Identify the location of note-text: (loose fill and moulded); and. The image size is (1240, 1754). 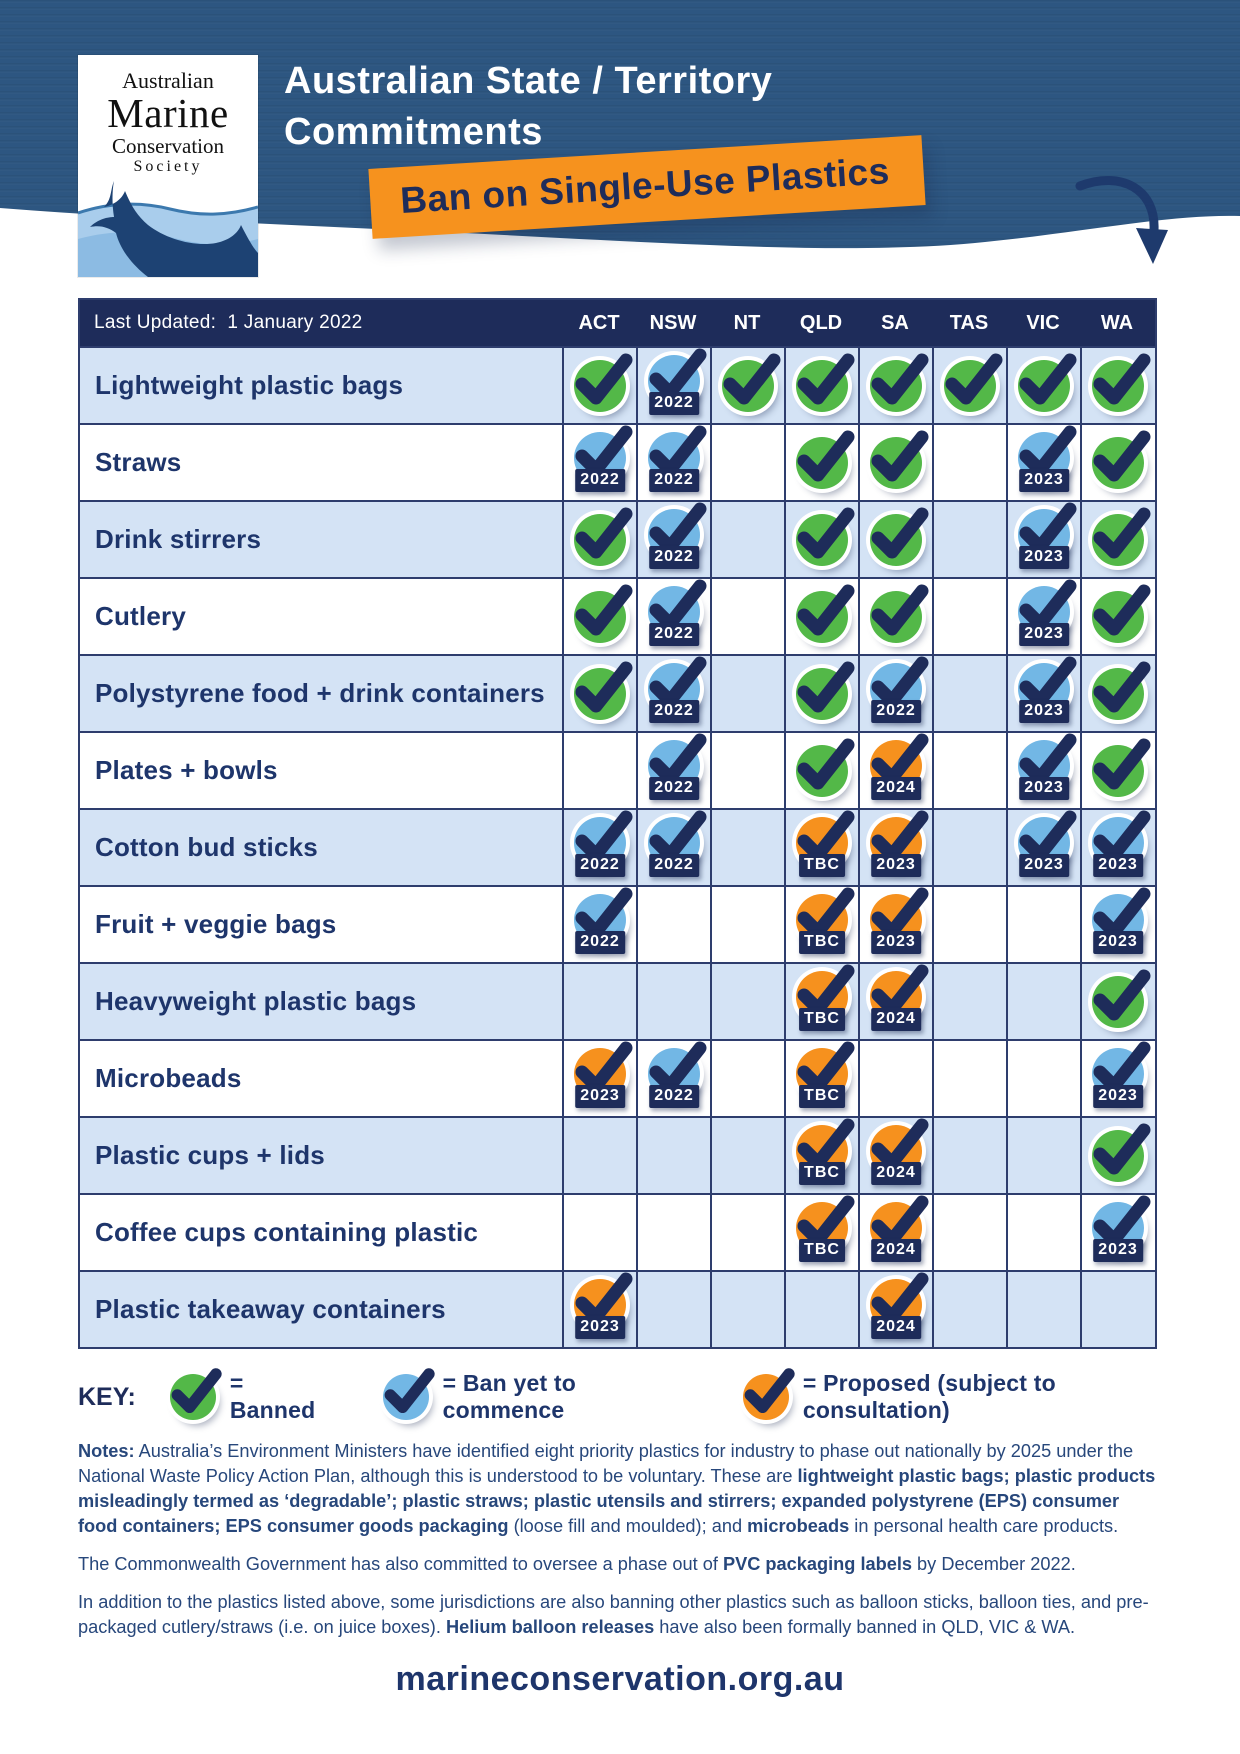
(628, 1525).